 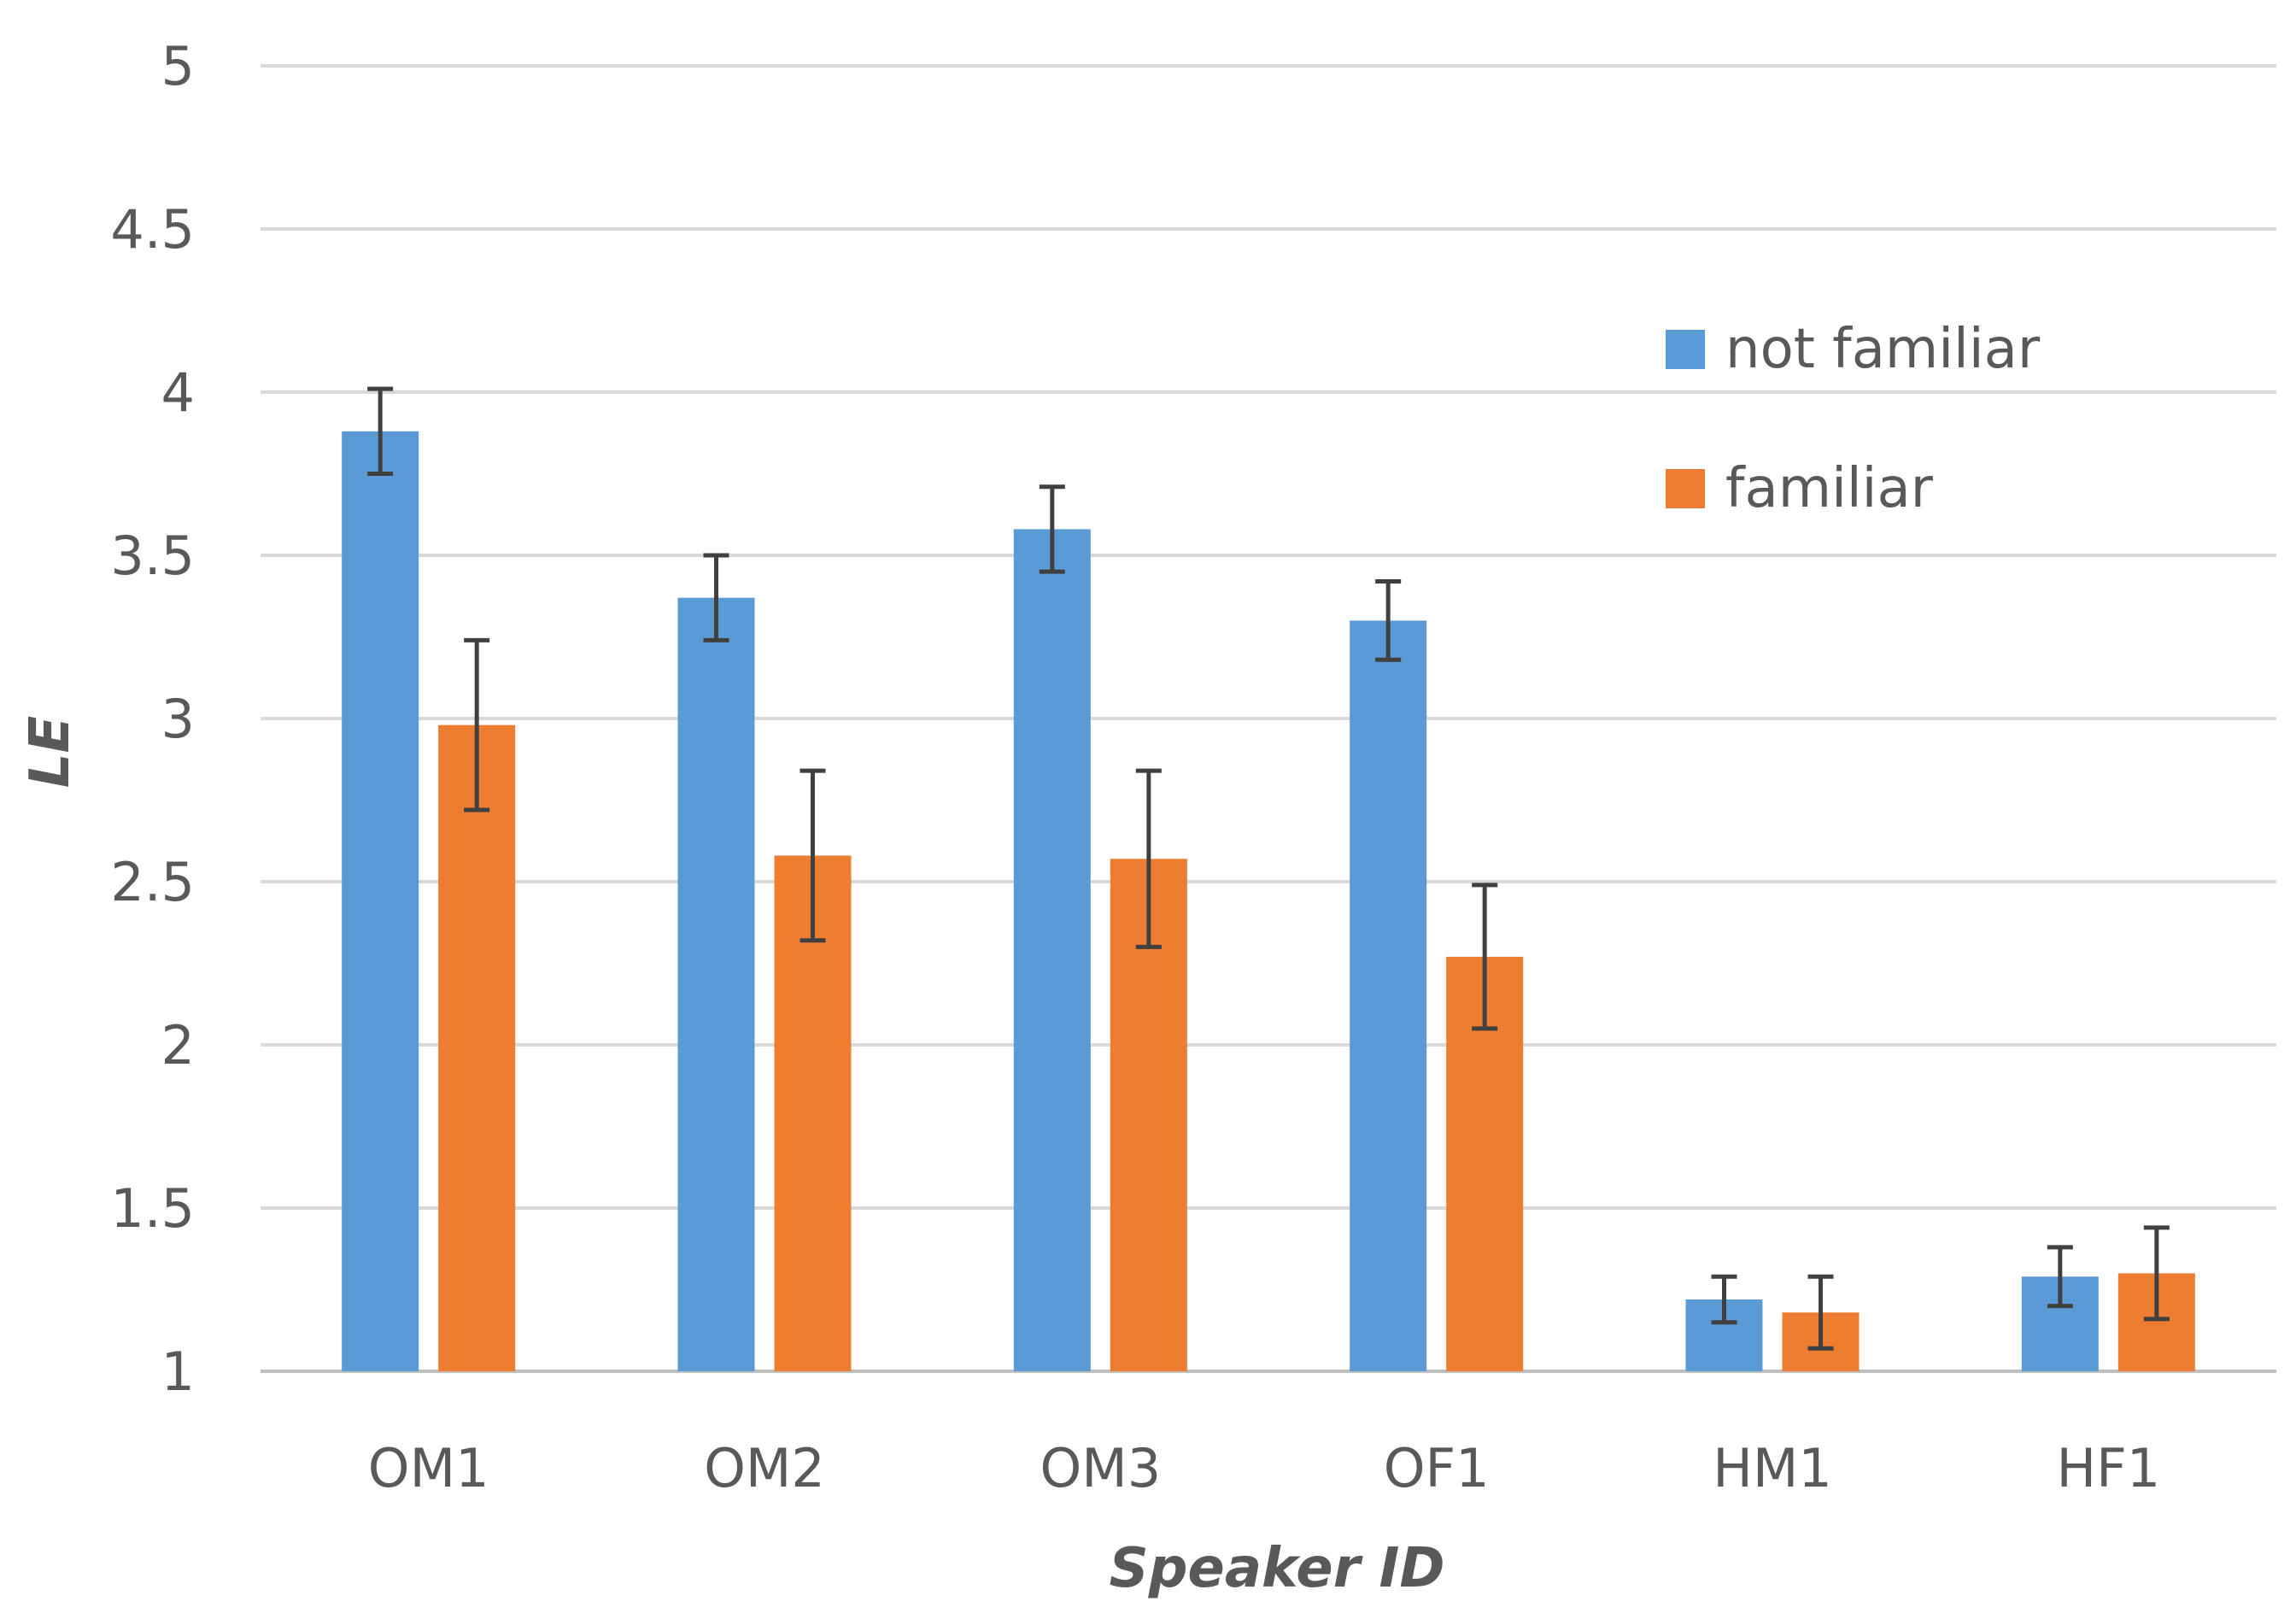 I want to click on legend: not familiar familiar, so click(x=1853, y=419).